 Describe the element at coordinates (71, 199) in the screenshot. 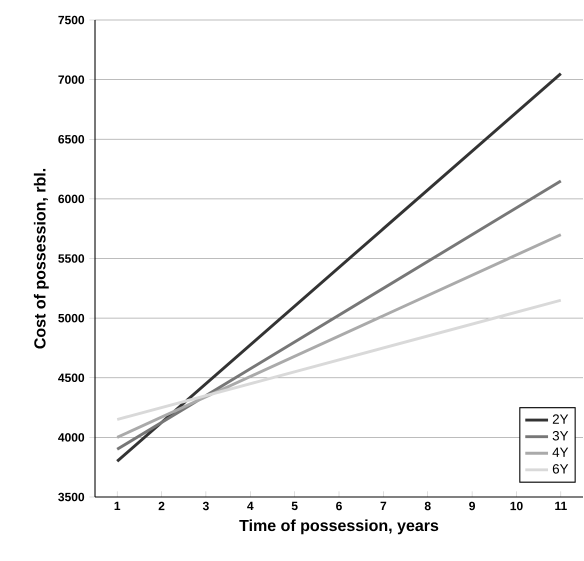

I see `y-tick-label: 6000` at that location.